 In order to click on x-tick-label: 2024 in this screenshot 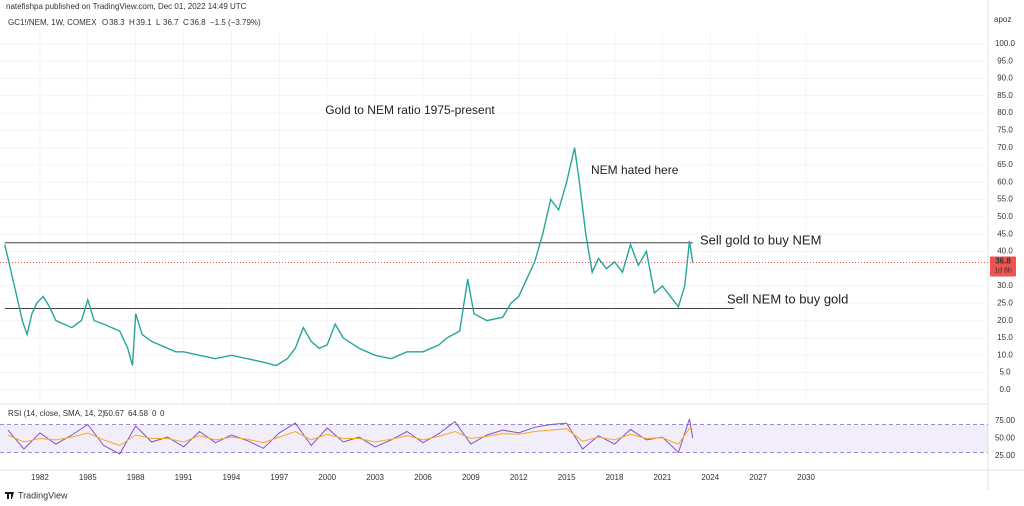, I will do `click(710, 477)`.